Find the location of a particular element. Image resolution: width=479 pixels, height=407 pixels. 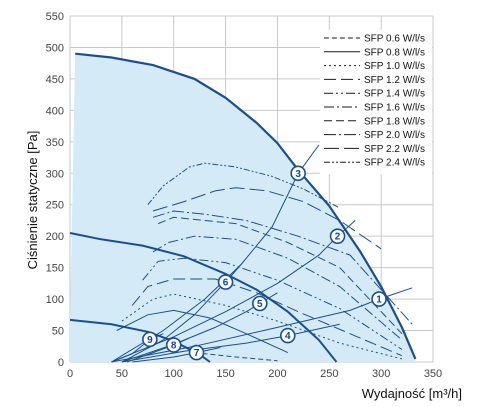

marker-label: 4 is located at coordinates (288, 336).